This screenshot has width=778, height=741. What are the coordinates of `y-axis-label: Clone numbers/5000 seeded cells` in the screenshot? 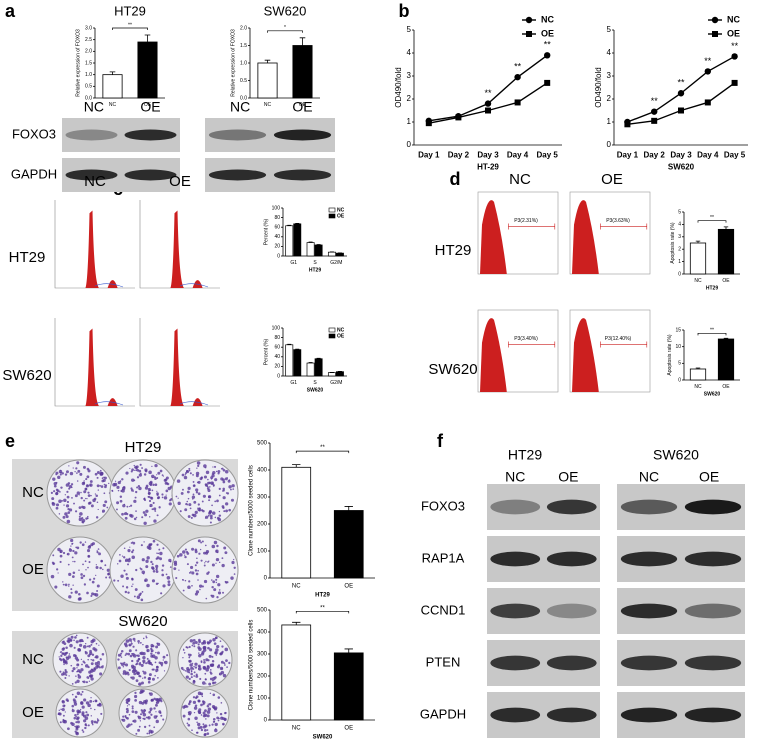 It's located at (251, 510).